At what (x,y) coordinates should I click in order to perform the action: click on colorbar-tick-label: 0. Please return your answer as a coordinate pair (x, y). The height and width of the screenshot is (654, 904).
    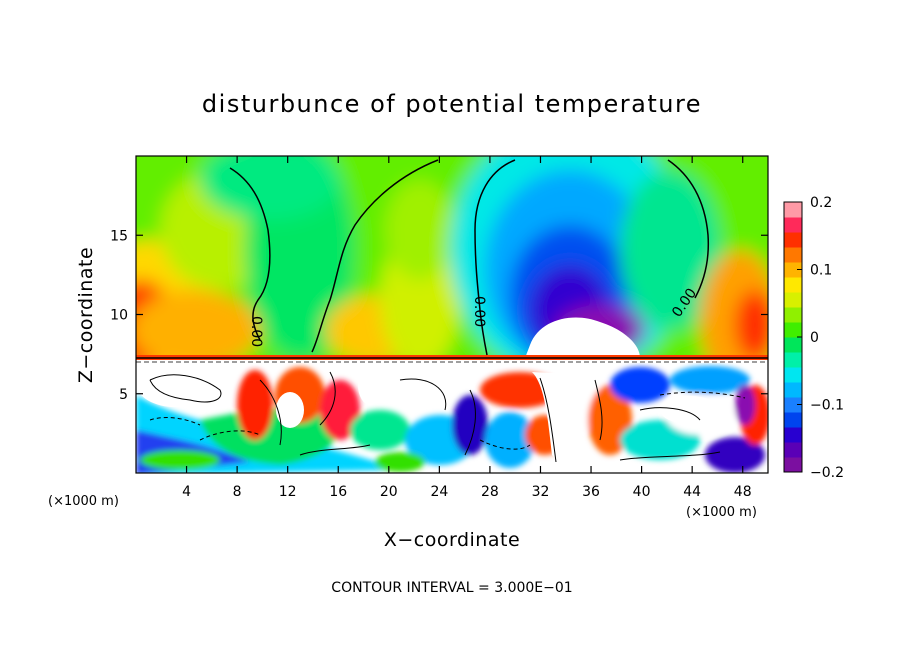
    Looking at the image, I should click on (814, 338).